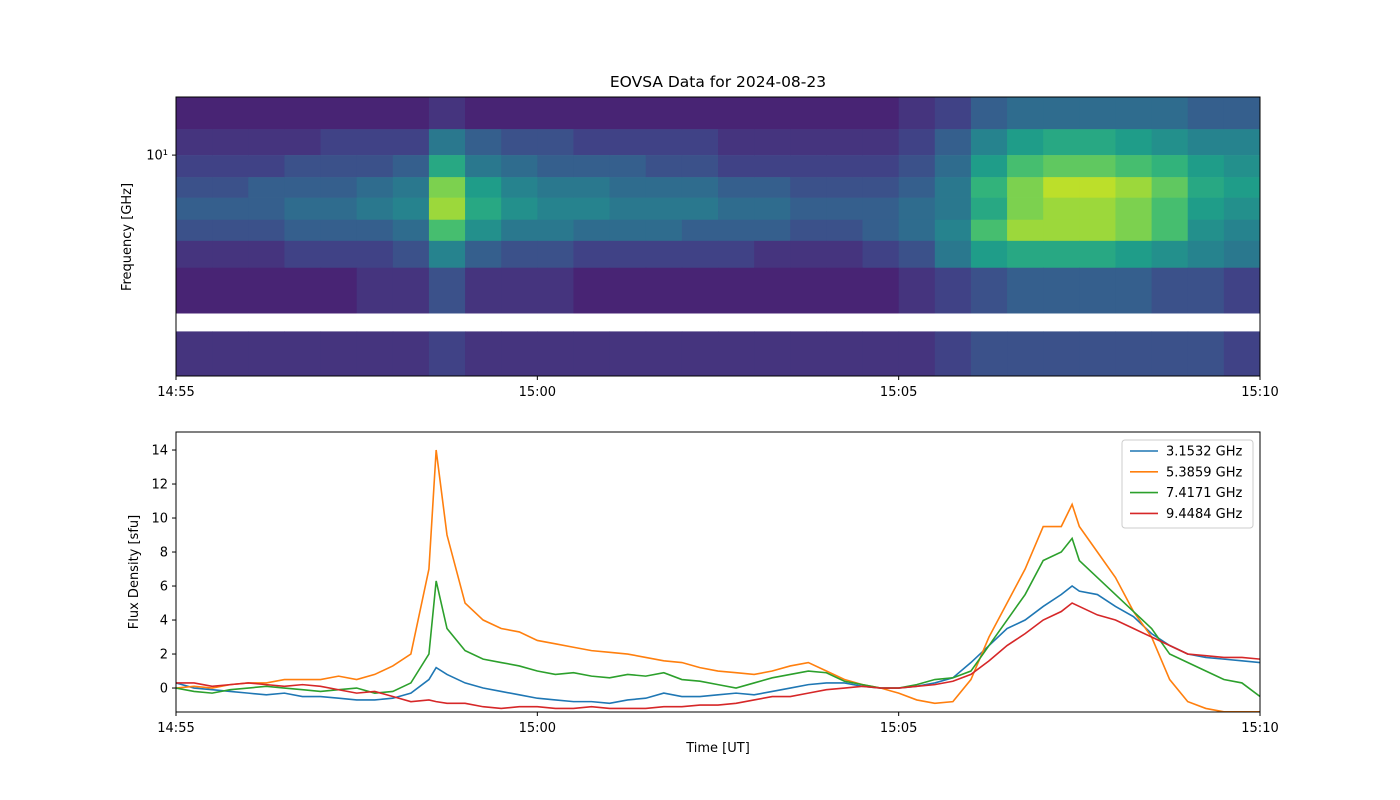  What do you see at coordinates (127, 237) in the screenshot?
I see `y-axis-label: Frequency [GHz]` at bounding box center [127, 237].